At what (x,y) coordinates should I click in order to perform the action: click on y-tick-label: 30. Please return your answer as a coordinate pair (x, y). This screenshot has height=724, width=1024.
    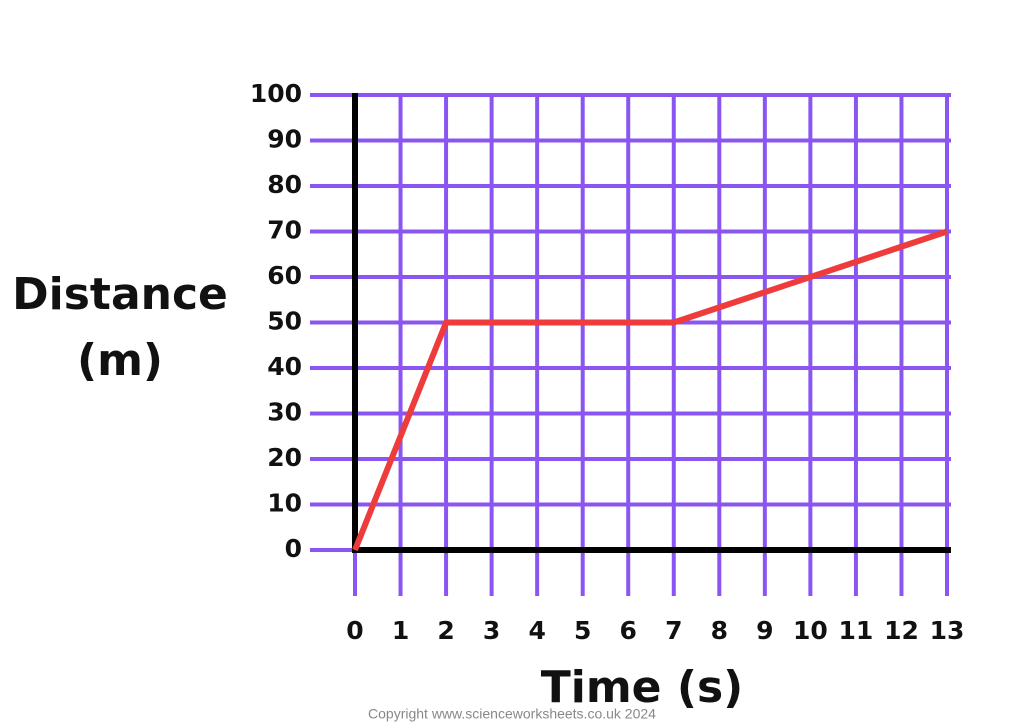
    Looking at the image, I should click on (284, 412).